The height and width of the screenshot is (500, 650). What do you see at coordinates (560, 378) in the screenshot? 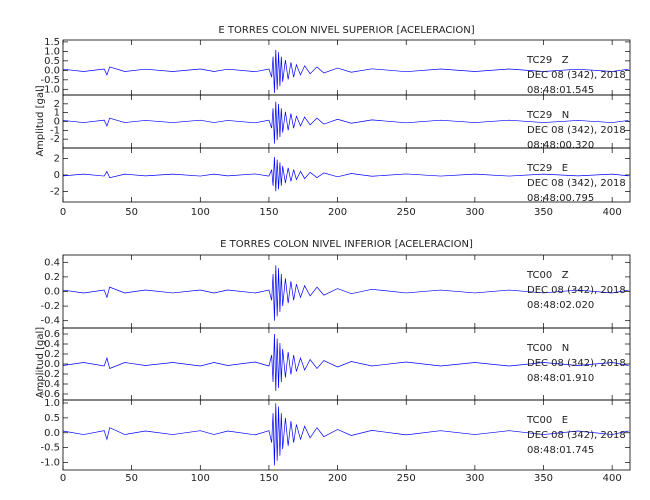
I see `time-label: 08:48:01.910` at bounding box center [560, 378].